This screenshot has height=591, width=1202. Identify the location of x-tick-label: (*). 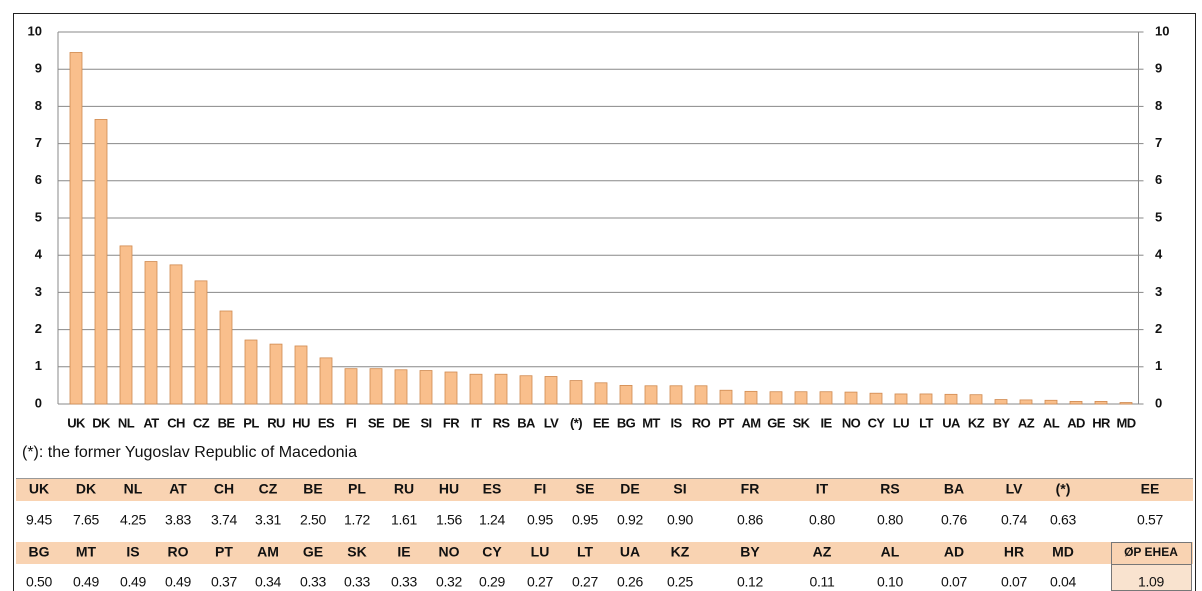
(576, 422).